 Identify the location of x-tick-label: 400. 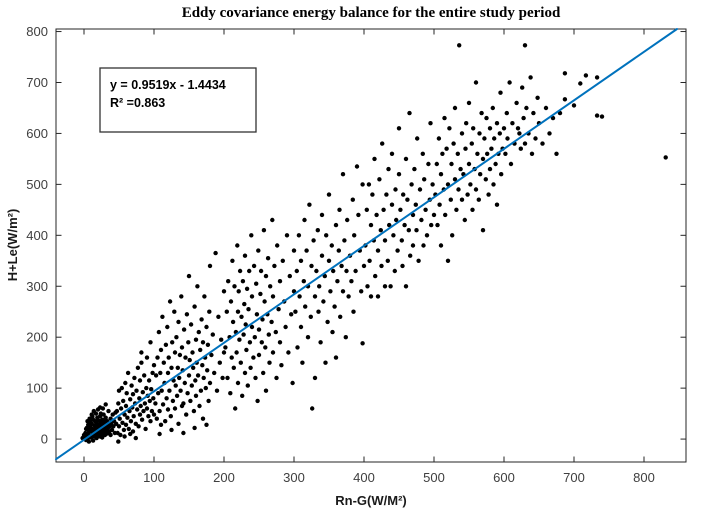
(364, 477).